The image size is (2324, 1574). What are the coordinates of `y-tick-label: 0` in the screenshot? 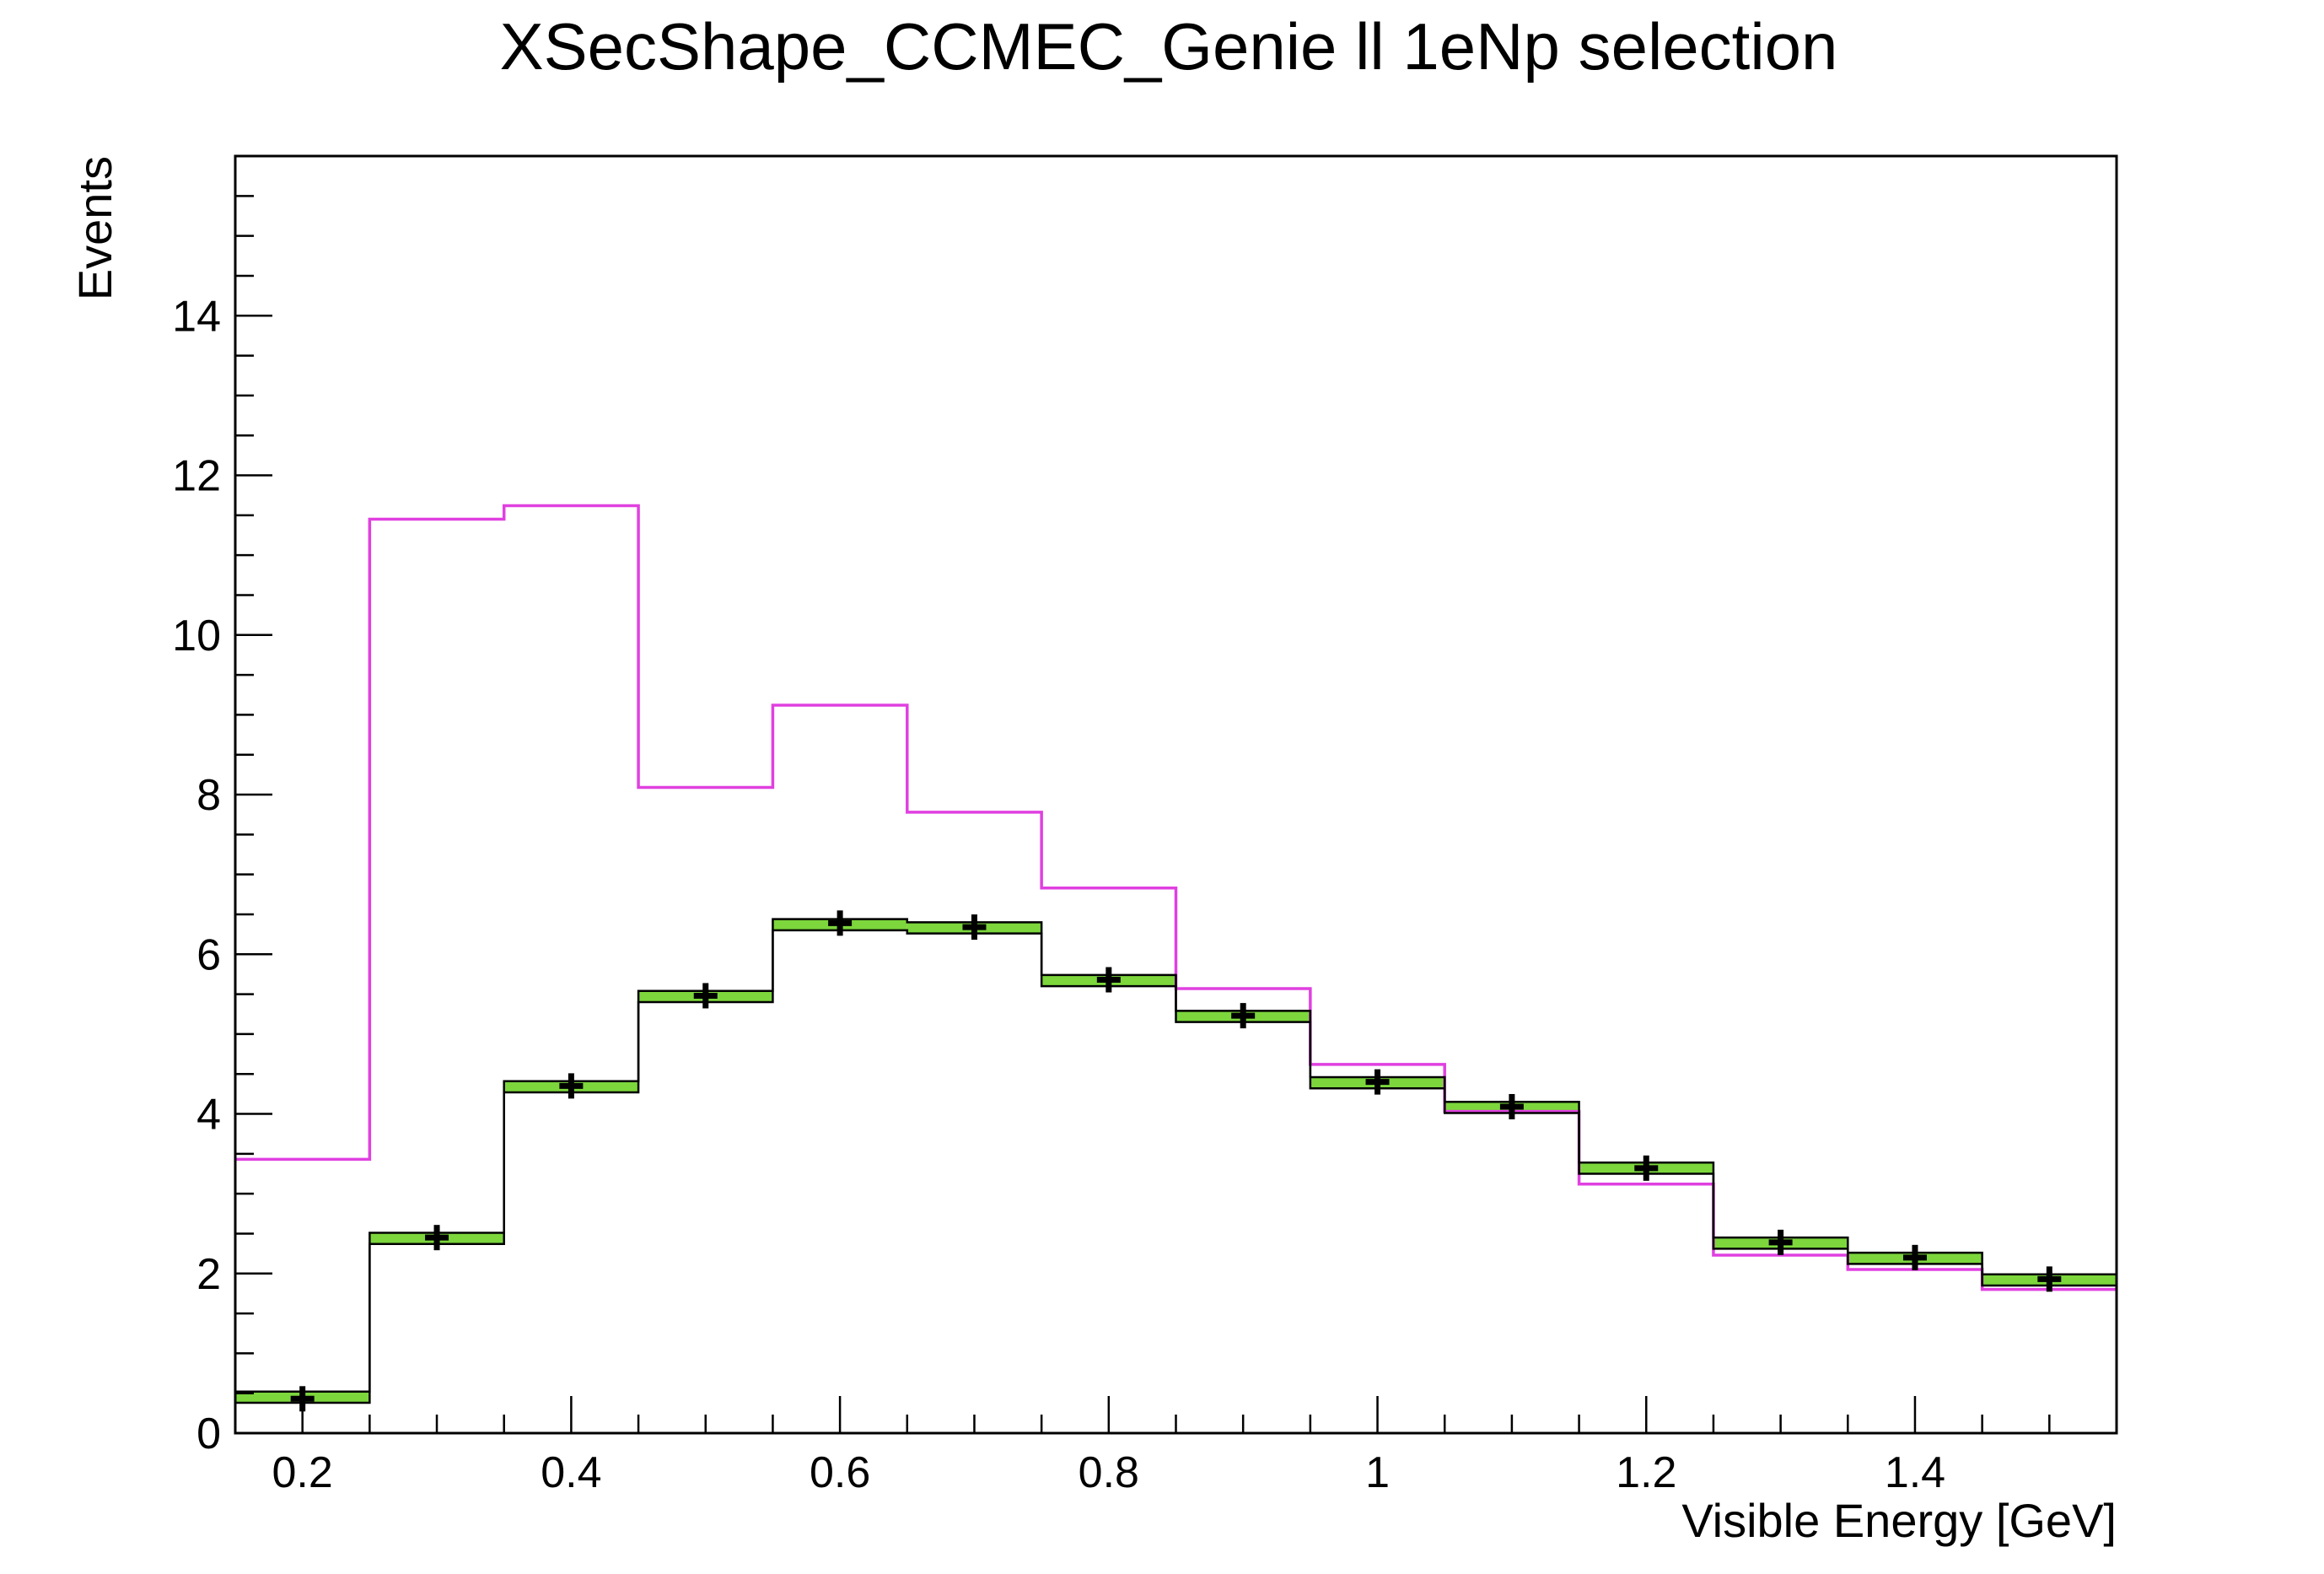 It's located at (208, 1434).